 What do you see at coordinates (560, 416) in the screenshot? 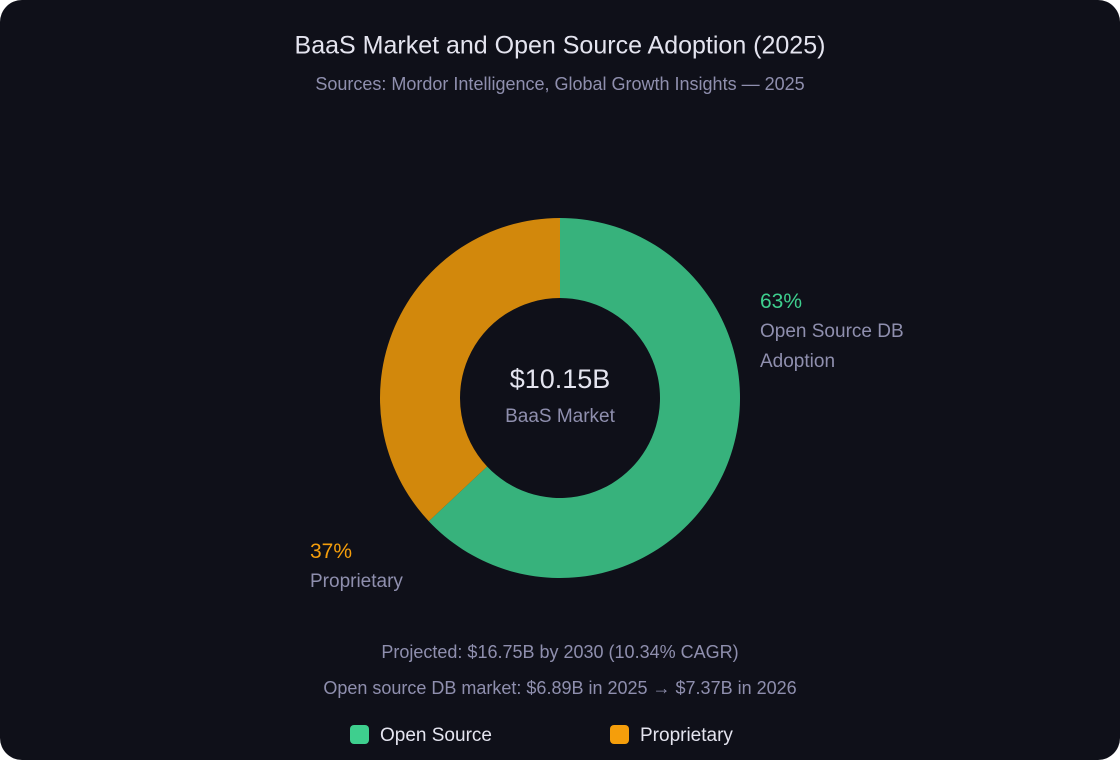
I see `center-label: BaaS Market` at bounding box center [560, 416].